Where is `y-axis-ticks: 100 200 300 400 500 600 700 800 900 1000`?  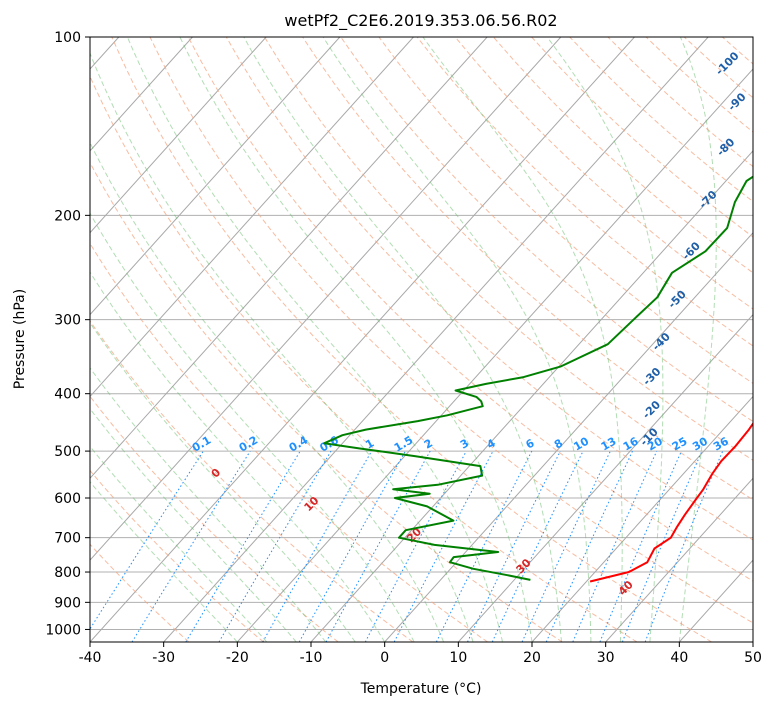
y-axis-ticks: 100 200 300 400 500 600 700 800 900 1000 is located at coordinates (67, 334).